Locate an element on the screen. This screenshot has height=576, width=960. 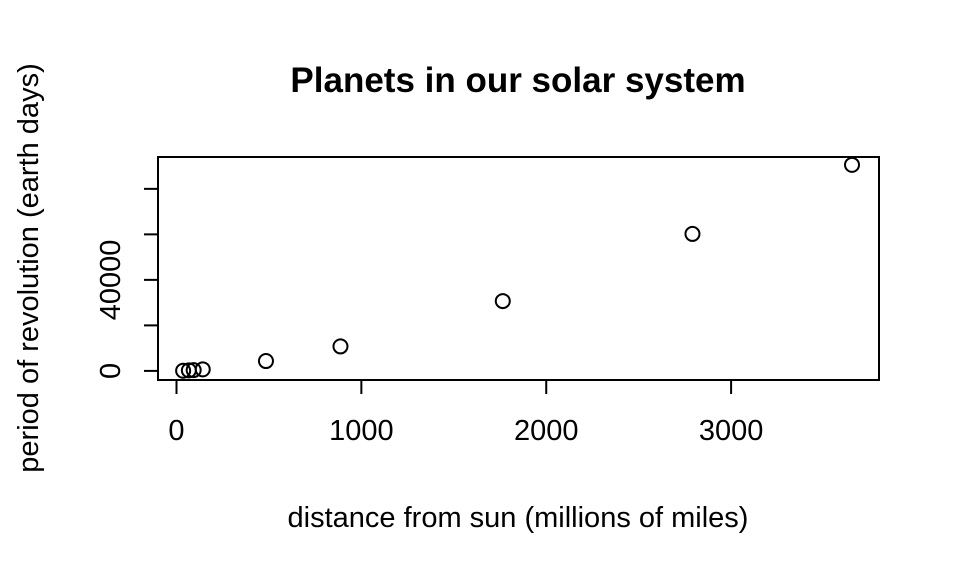
x-tick-label: 3000 is located at coordinates (731, 431).